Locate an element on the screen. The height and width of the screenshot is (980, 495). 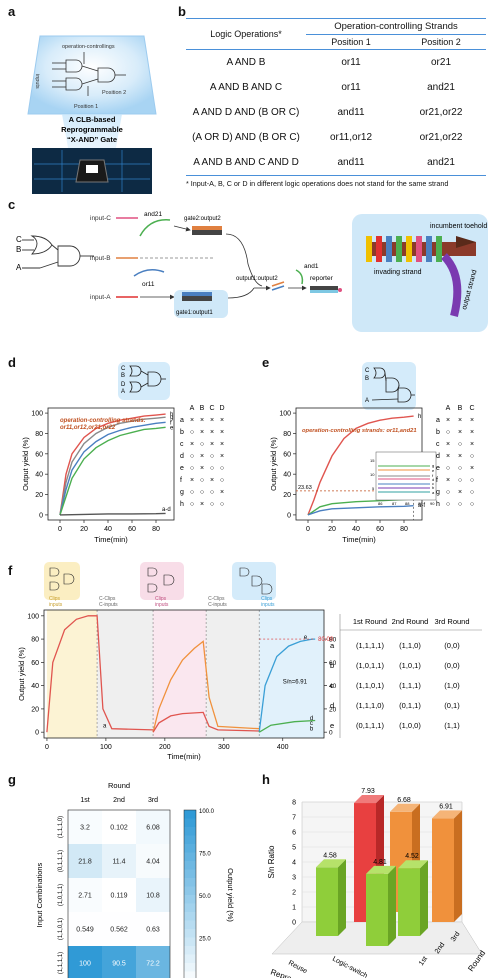
round-table-cell: (1,1,1,1) is located at coordinates (370, 645).